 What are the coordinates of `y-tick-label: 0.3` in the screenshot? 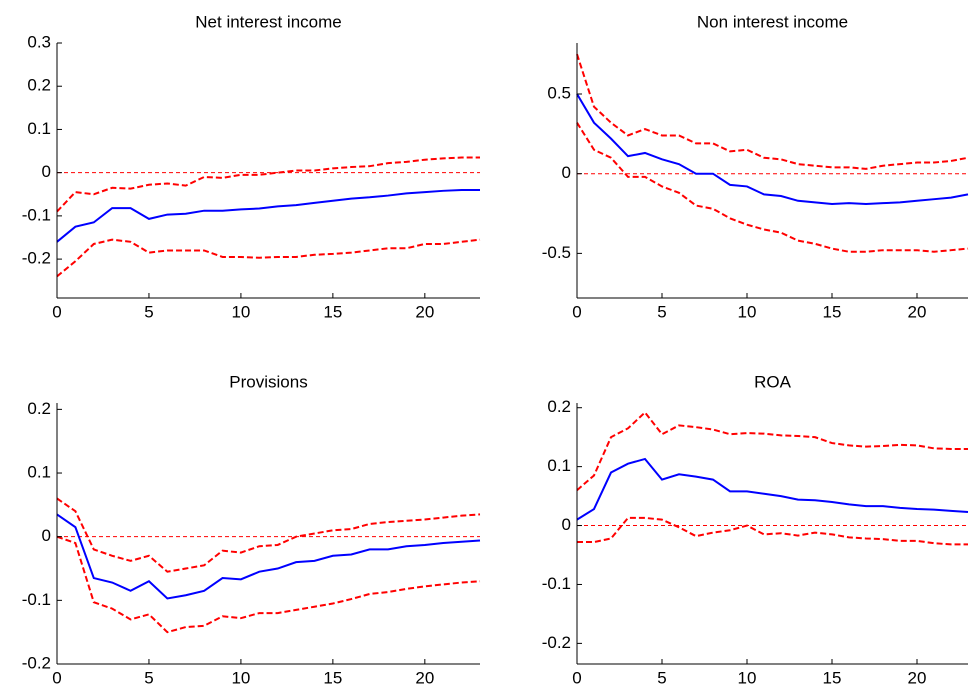 It's located at (39, 41).